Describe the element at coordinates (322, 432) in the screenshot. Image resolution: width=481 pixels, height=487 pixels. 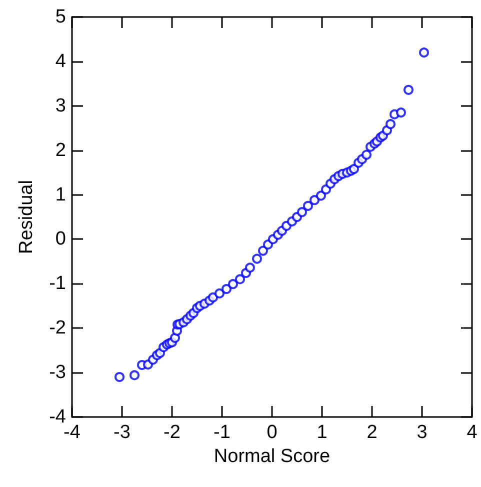
I see `x-tick-label: 1` at that location.